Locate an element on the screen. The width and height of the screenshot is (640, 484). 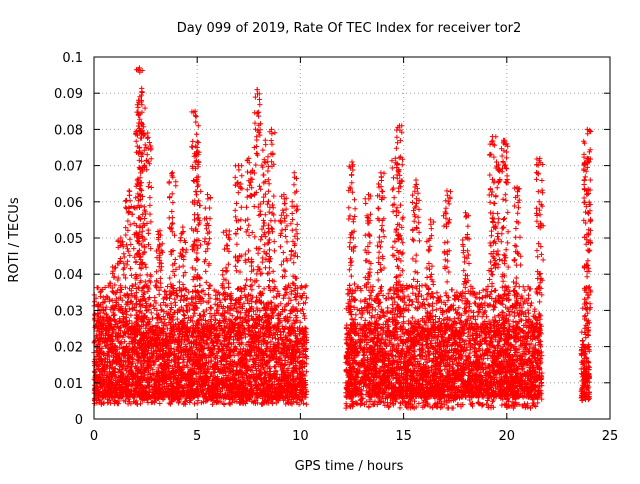
y-tick-label: 0.02 is located at coordinates (68, 348).